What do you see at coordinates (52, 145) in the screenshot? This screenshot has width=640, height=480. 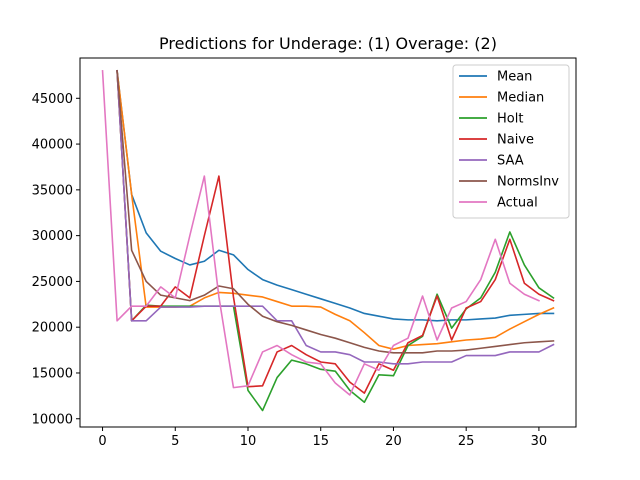 I see `y-tick-label: 40000` at bounding box center [52, 145].